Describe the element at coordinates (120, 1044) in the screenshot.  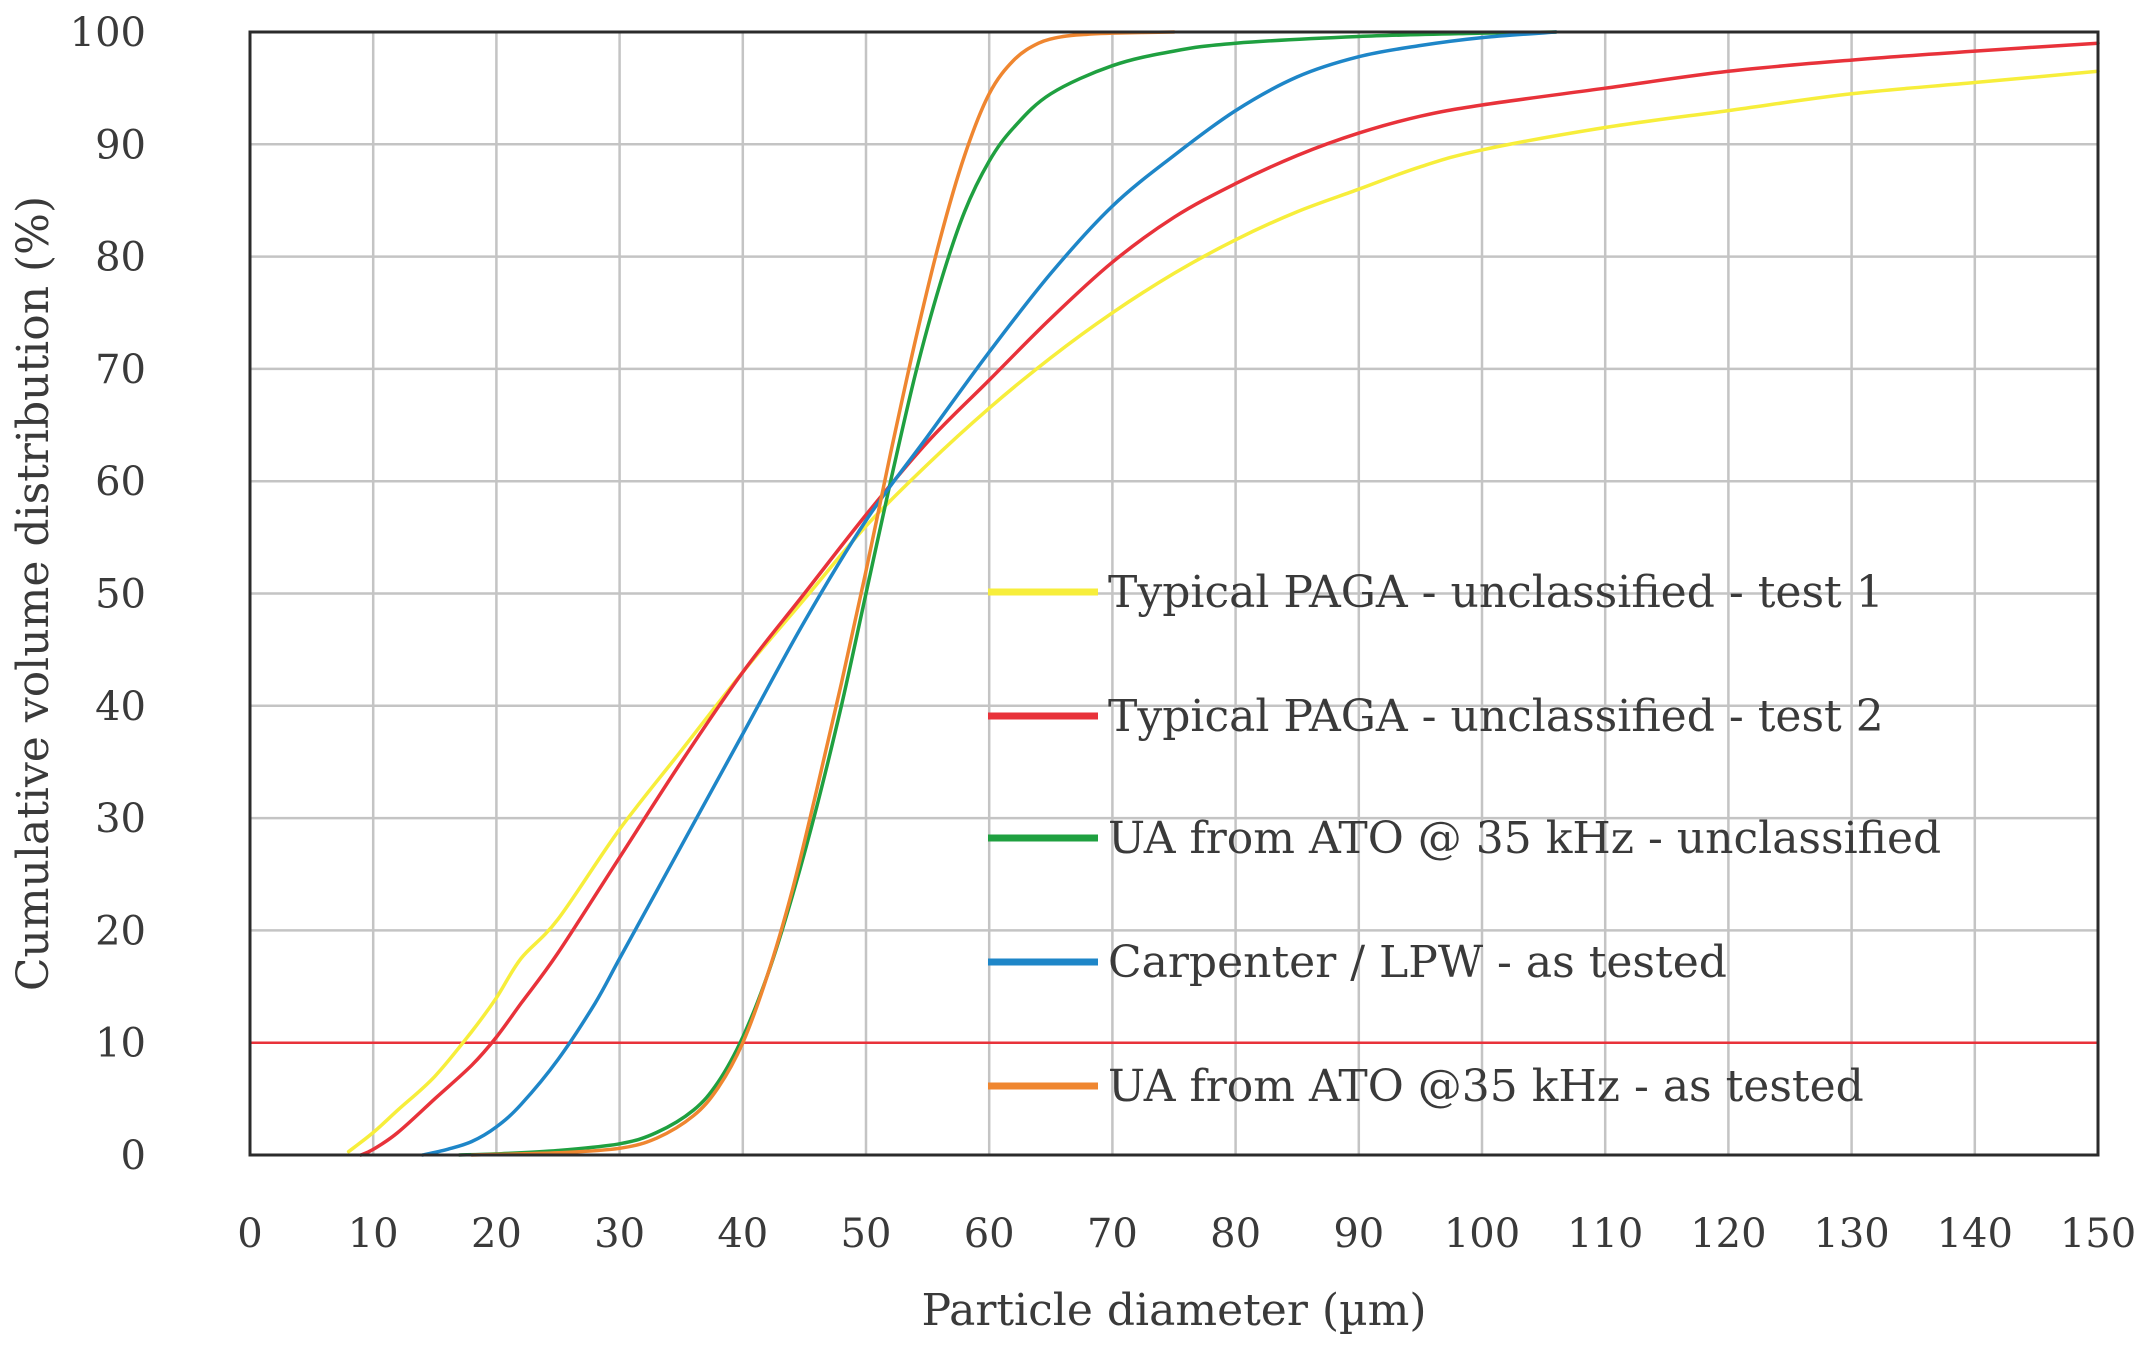
I see `y-tick-label: 10` at that location.